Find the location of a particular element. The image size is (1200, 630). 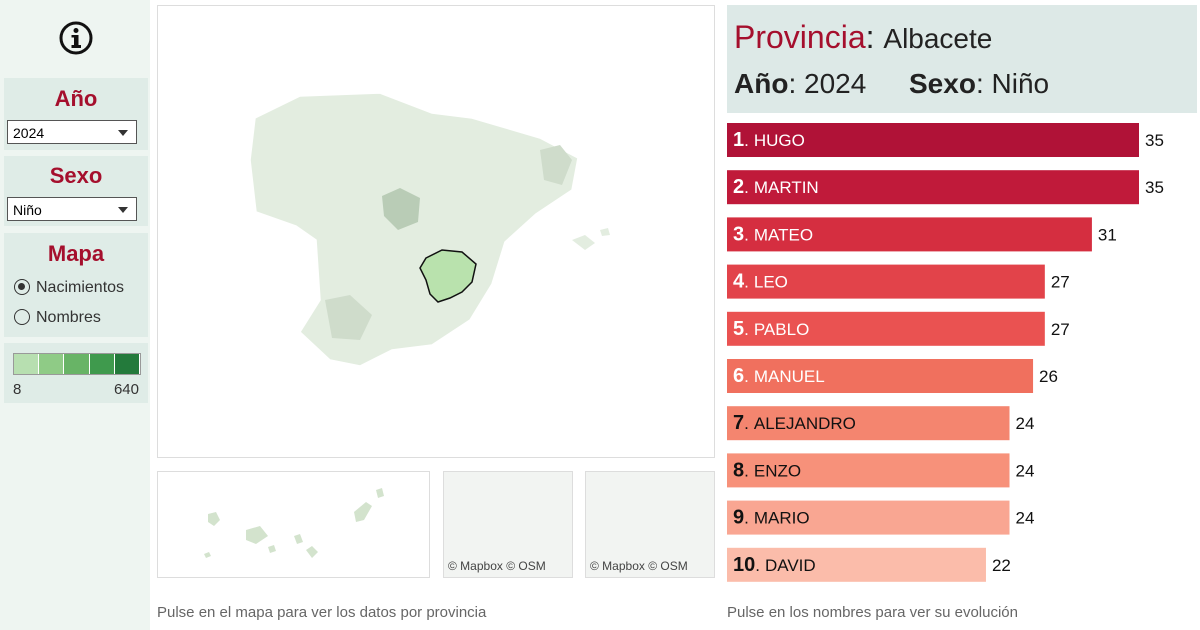

bar-label: 8. ENZO is located at coordinates (767, 470).